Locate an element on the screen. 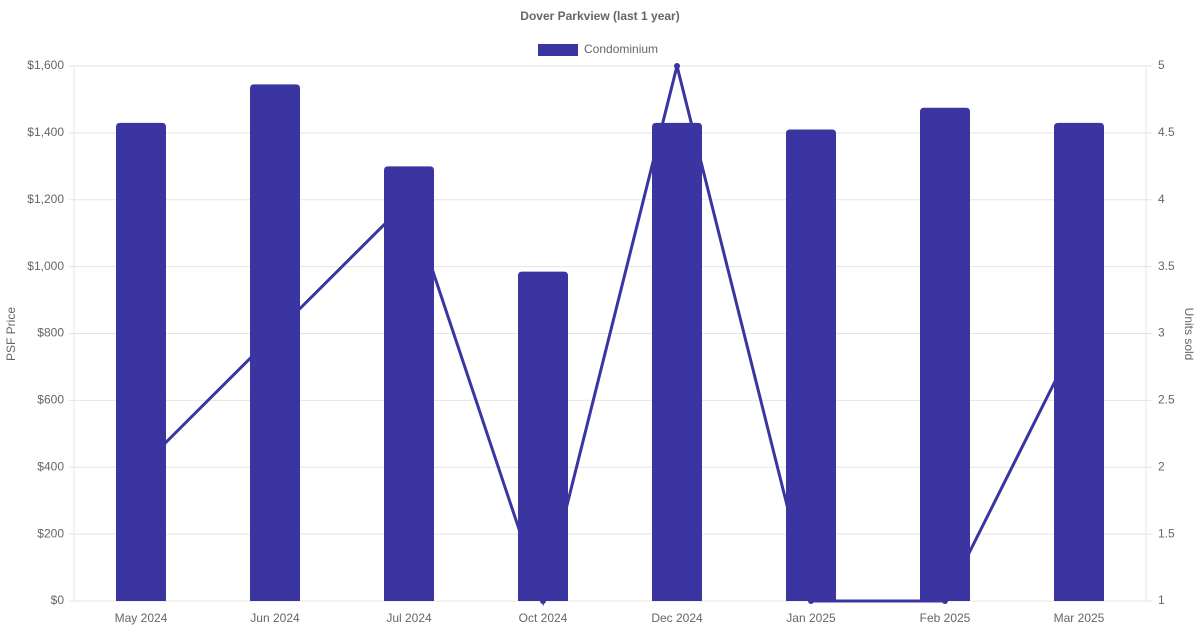 The width and height of the screenshot is (1200, 630). x-tick-label: Jun 2024 is located at coordinates (275, 618).